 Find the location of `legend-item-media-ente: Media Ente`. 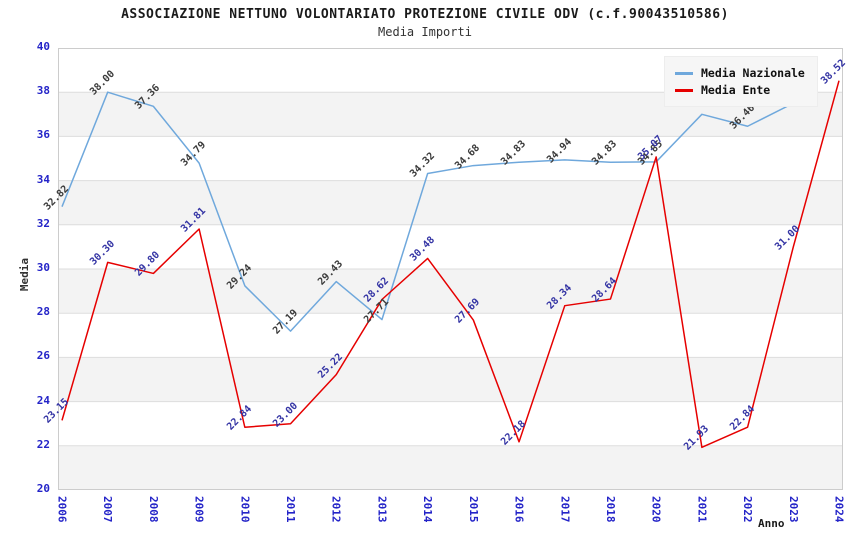

legend-item-media-ente: Media Ente is located at coordinates (740, 90).